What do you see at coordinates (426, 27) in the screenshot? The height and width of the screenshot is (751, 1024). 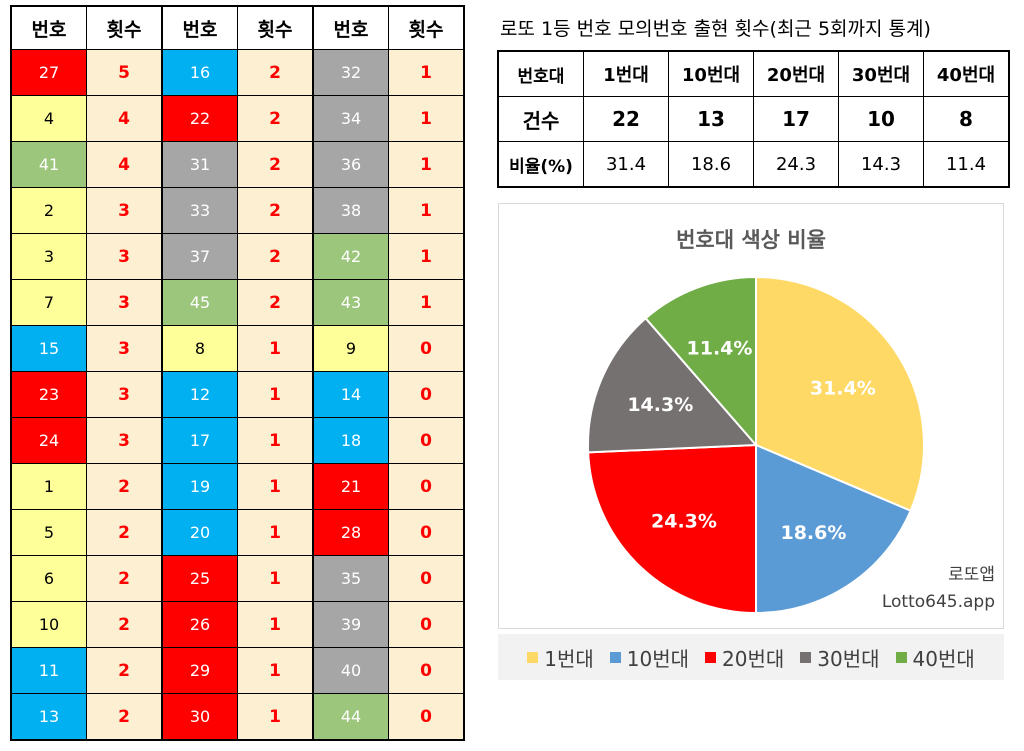 I see `header-count-3: 횟수` at bounding box center [426, 27].